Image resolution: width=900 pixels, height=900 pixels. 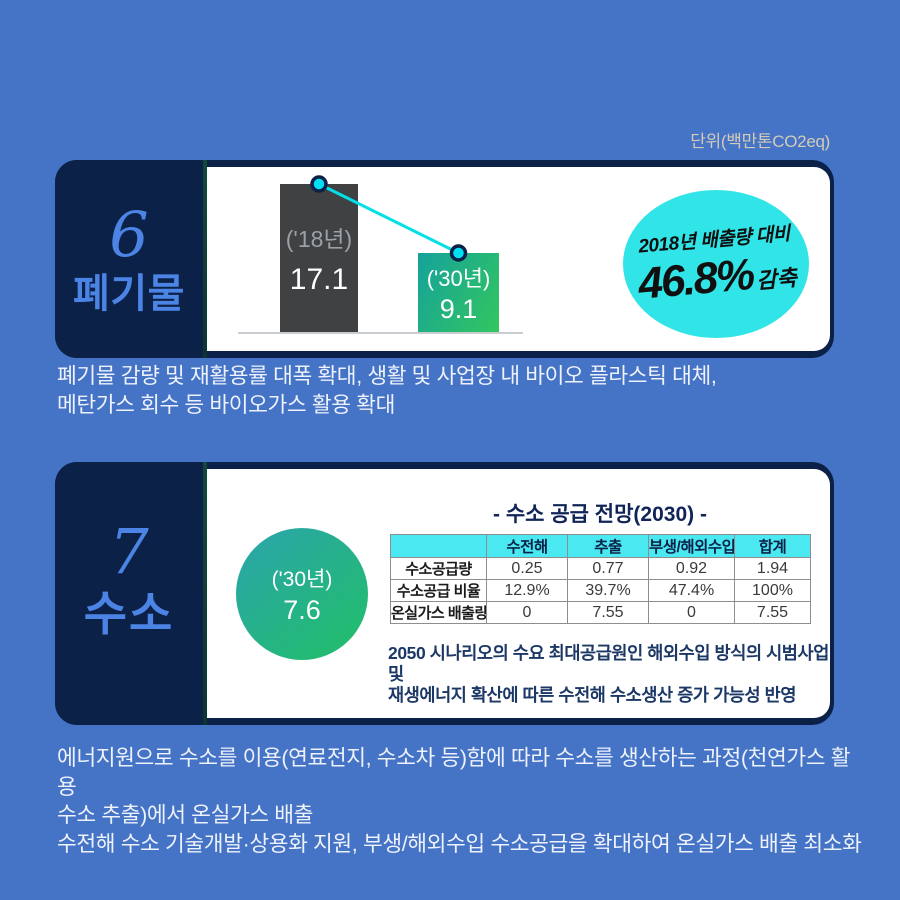 What do you see at coordinates (760, 141) in the screenshot?
I see `unit-label: 단위(백만톤CO2eq)` at bounding box center [760, 141].